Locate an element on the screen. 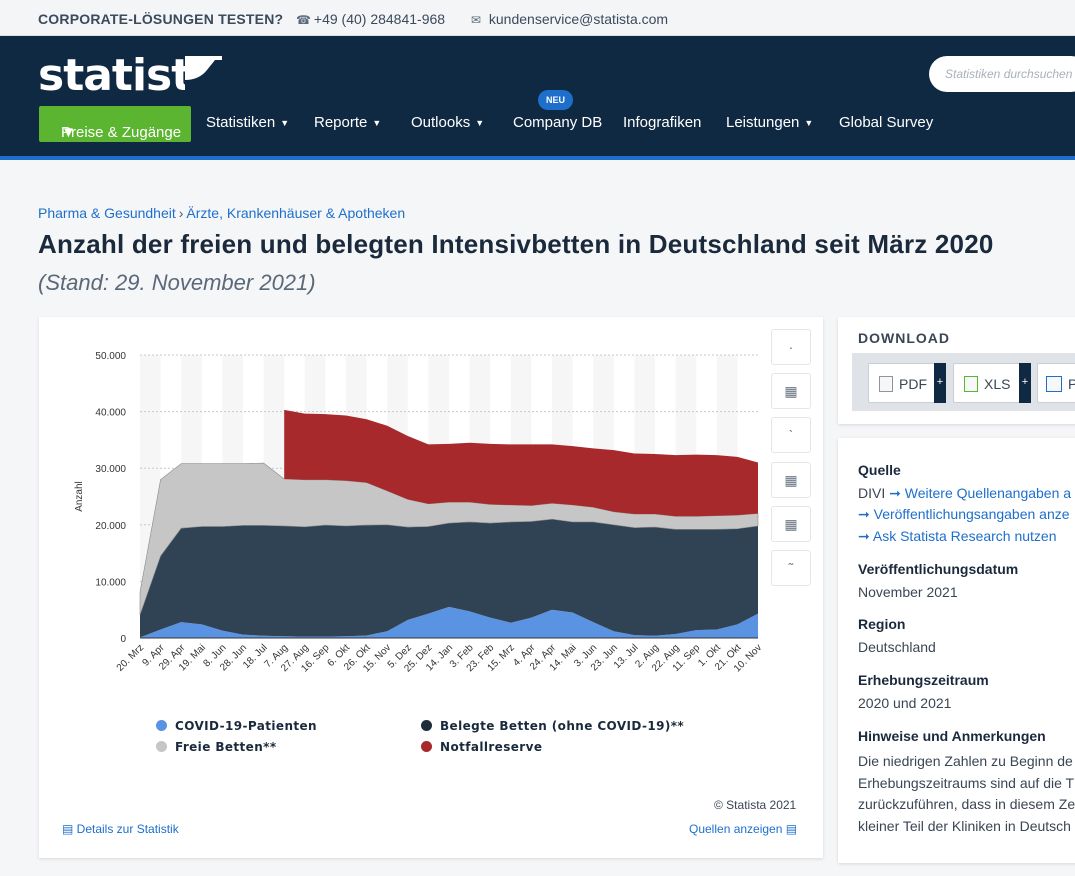 The height and width of the screenshot is (876, 1075). breadcrumb-item: Ärzte, Krankenhäuser & Apotheken is located at coordinates (296, 213).